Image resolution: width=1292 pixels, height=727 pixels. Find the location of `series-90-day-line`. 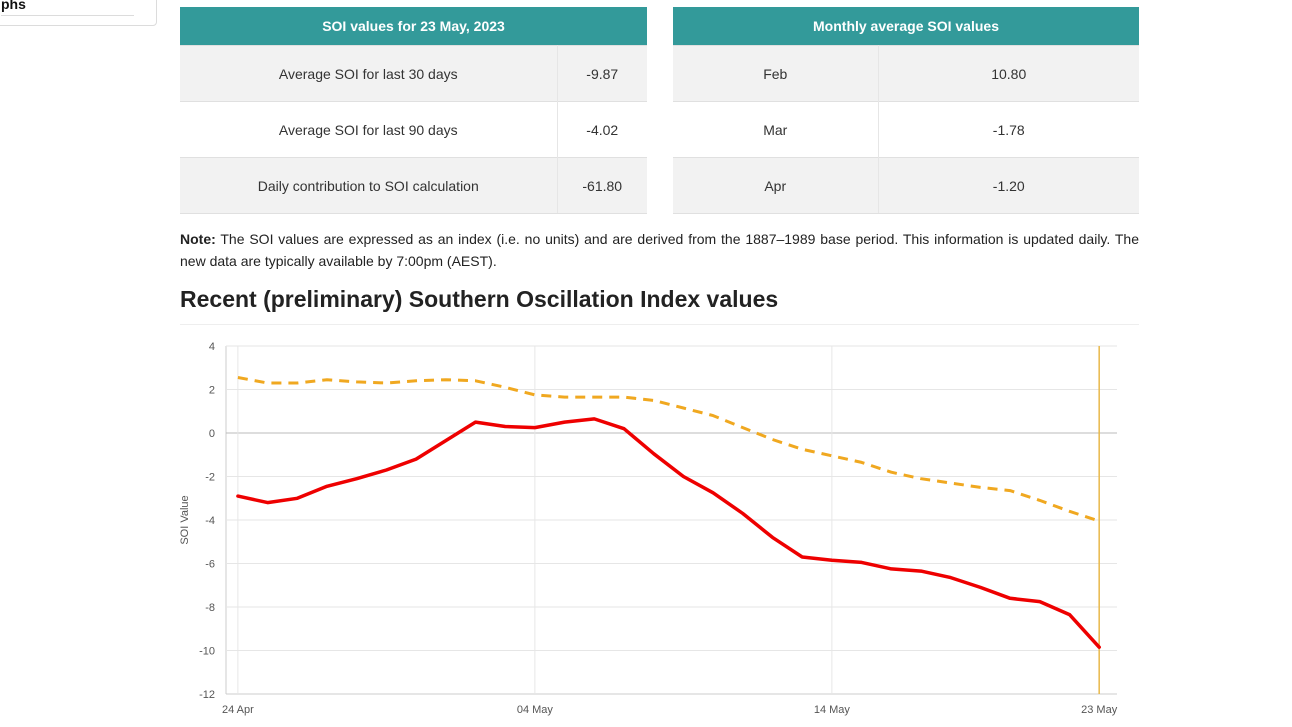

series-90-day-line is located at coordinates (668, 449).